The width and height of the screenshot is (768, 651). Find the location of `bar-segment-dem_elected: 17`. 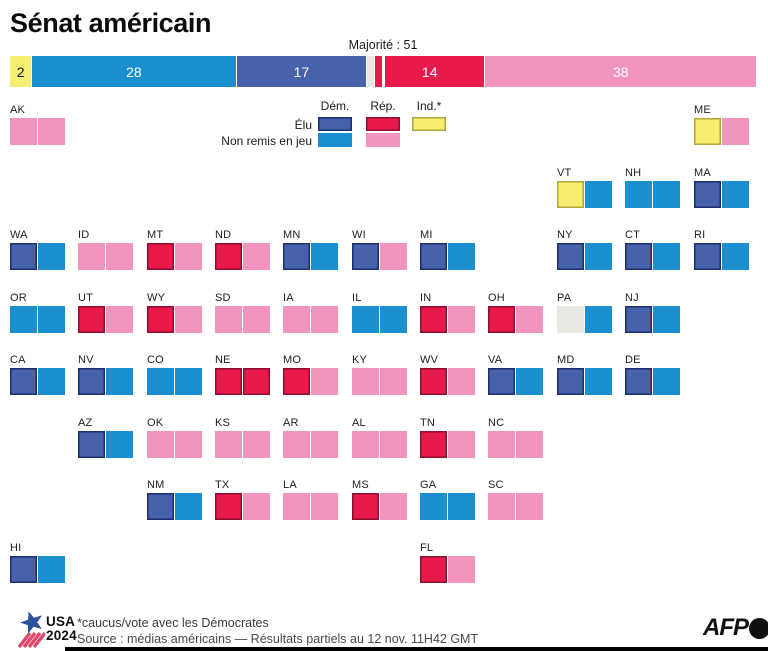

bar-segment-dem_elected: 17 is located at coordinates (301, 71).